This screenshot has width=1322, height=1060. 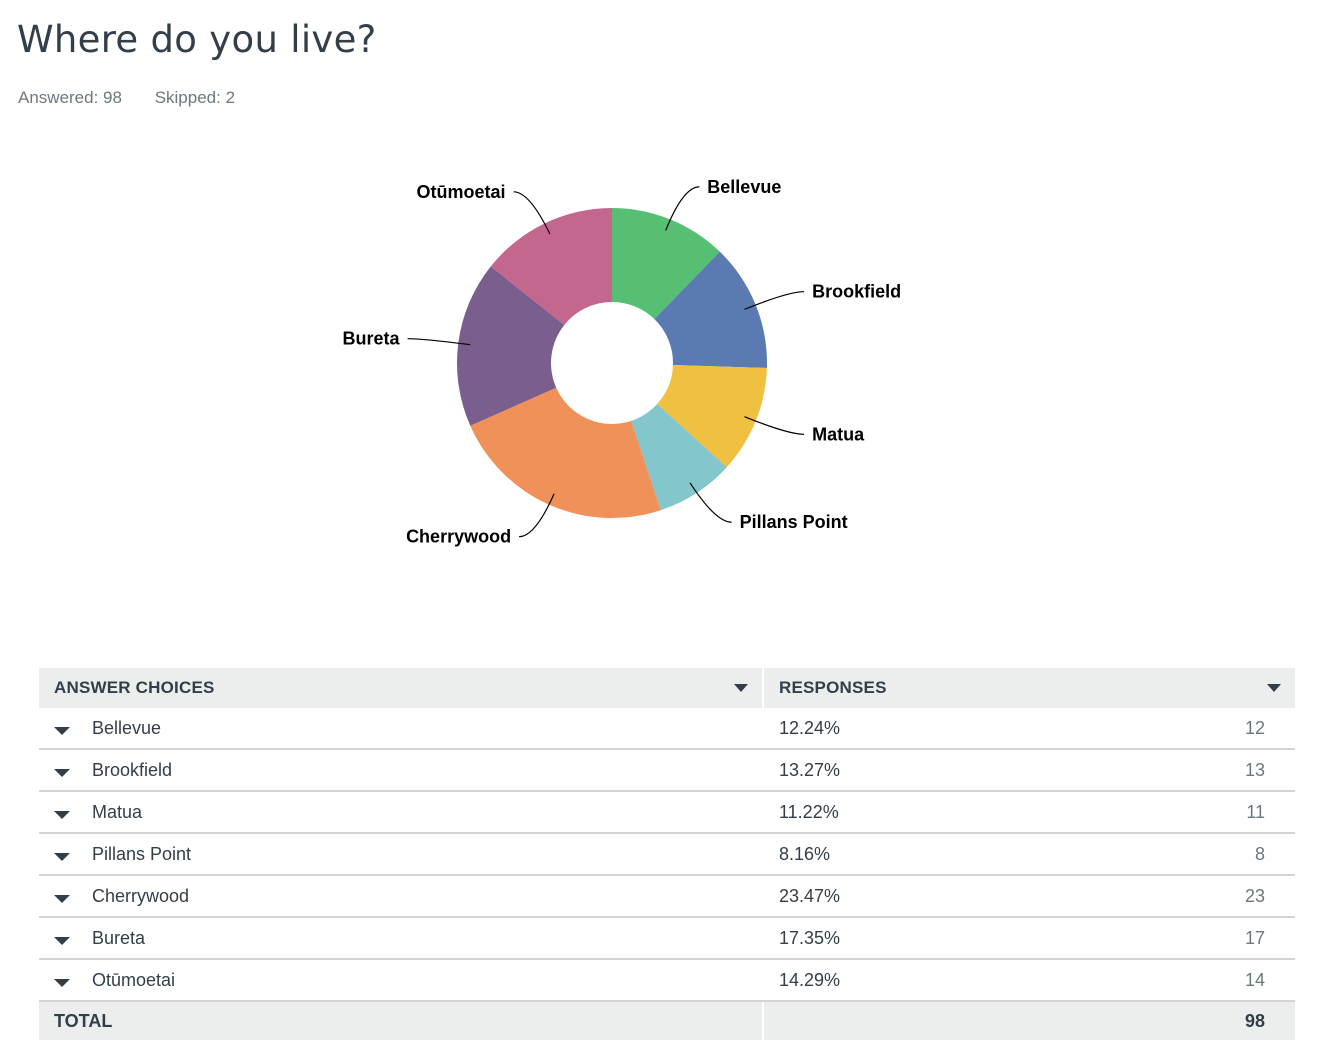 What do you see at coordinates (667, 812) in the screenshot?
I see `table-row: Matua 11.22% 11` at bounding box center [667, 812].